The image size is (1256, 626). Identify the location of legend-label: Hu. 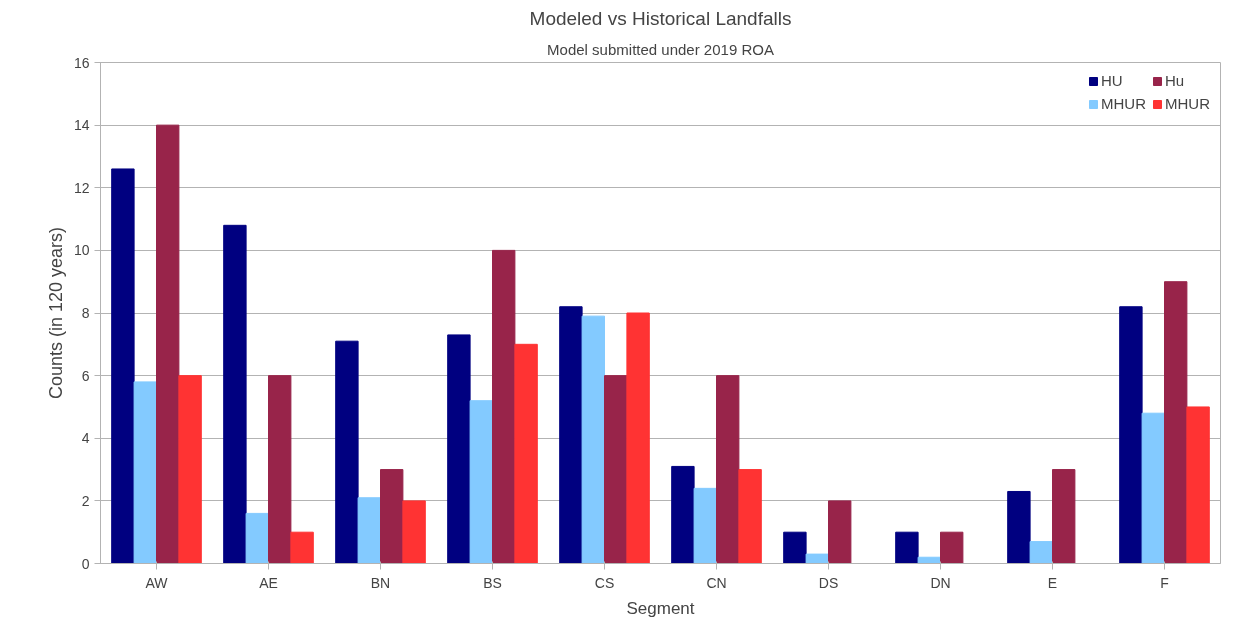
(1175, 80).